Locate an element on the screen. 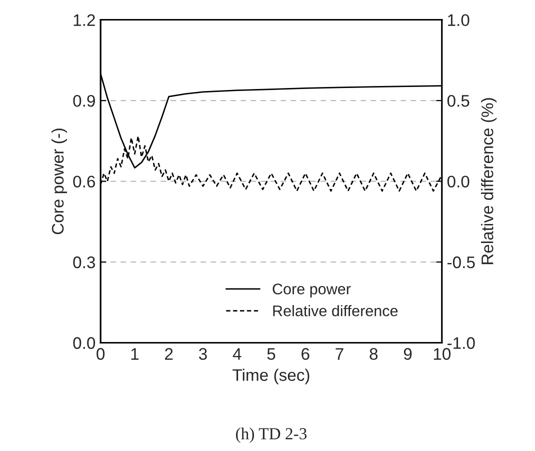 The image size is (535, 451). y2-tick-label: -0.5 is located at coordinates (461, 262).